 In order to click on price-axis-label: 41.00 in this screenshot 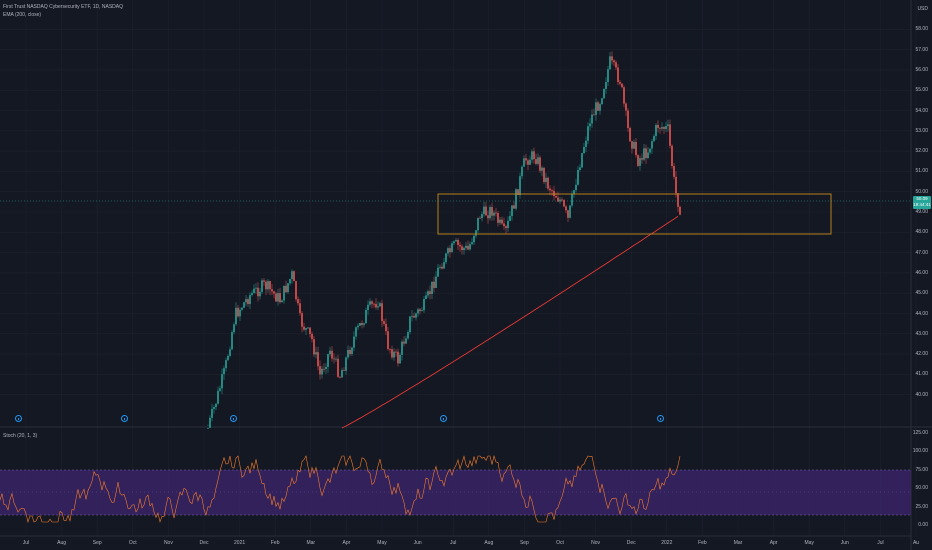, I will do `click(921, 374)`.